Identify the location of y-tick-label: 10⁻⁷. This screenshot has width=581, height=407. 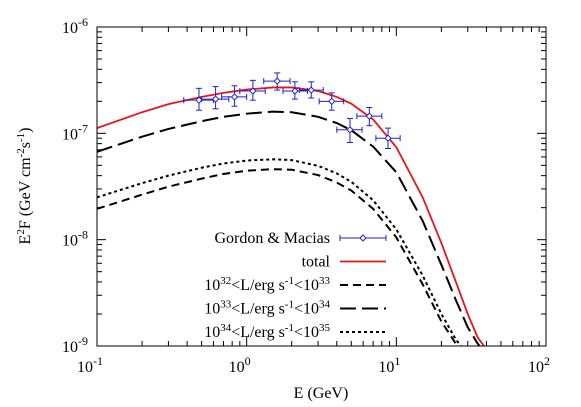
(75, 132).